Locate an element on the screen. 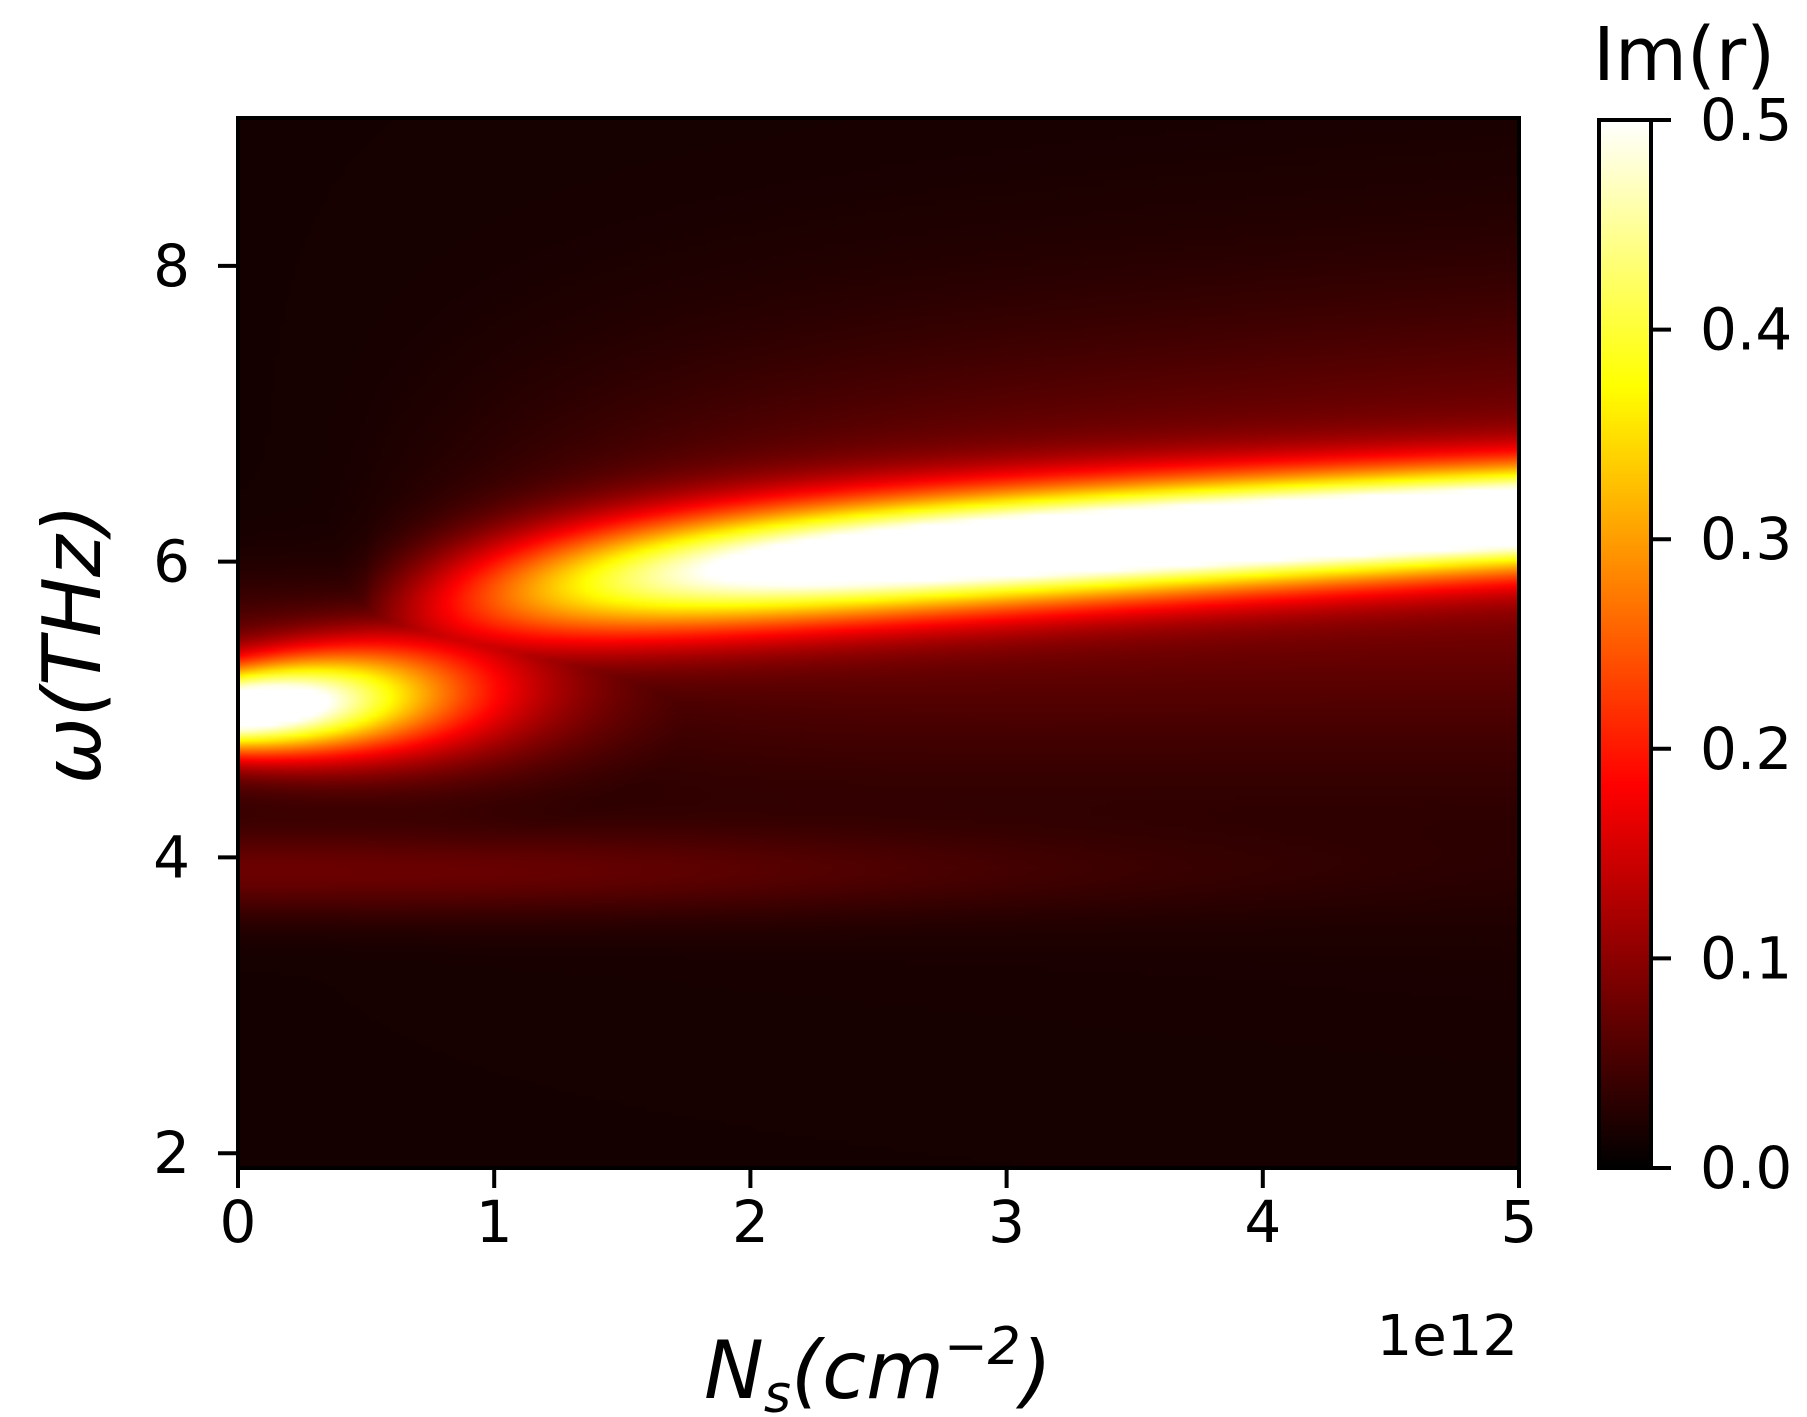 The height and width of the screenshot is (1417, 1807). colorbar-frame is located at coordinates (1625, 644).